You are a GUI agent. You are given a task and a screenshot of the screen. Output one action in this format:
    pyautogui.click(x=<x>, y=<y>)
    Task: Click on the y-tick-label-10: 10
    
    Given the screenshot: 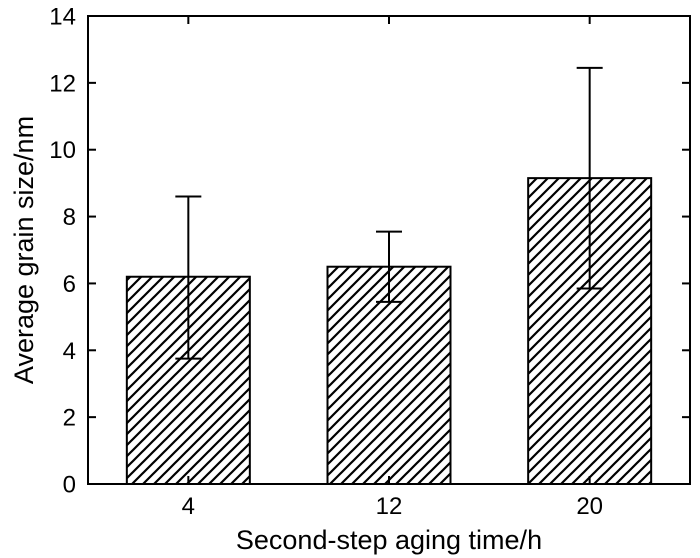 What is the action you would take?
    pyautogui.click(x=62, y=150)
    